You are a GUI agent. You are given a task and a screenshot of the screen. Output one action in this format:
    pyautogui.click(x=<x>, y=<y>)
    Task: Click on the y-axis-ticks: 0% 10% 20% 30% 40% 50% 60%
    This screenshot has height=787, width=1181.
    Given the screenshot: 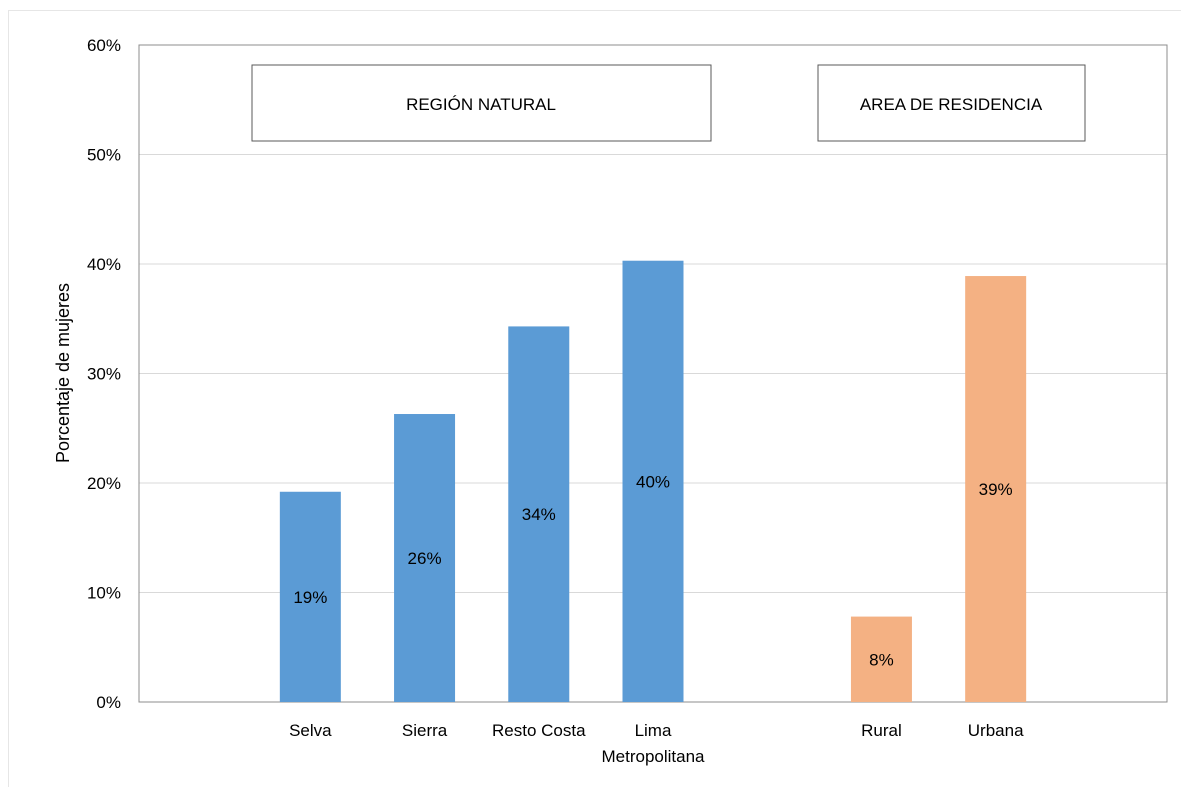 What is the action you would take?
    pyautogui.click(x=104, y=374)
    